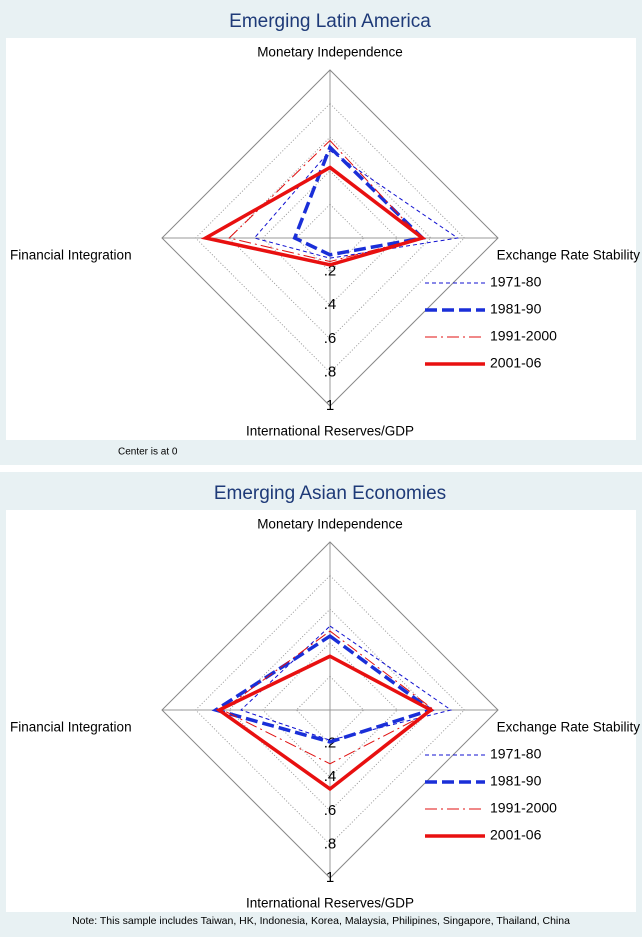 This screenshot has width=642, height=937. Describe the element at coordinates (330, 271) in the screenshot. I see `r-tick-label: .2` at that location.